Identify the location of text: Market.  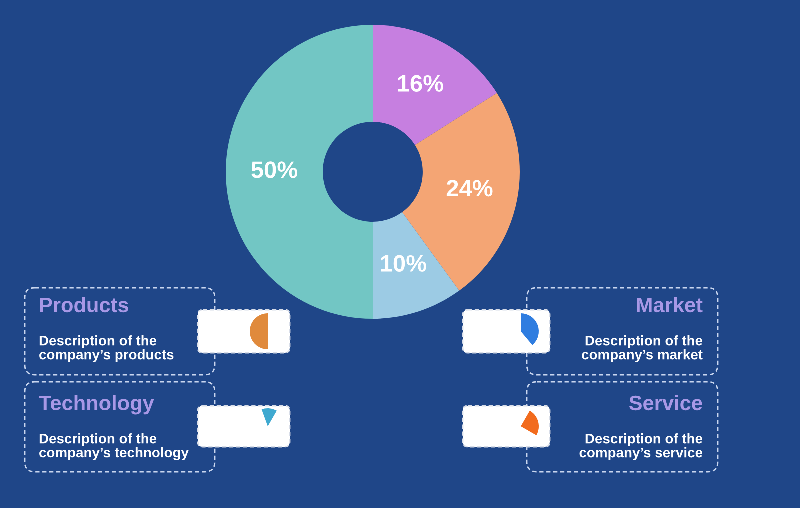
(670, 305).